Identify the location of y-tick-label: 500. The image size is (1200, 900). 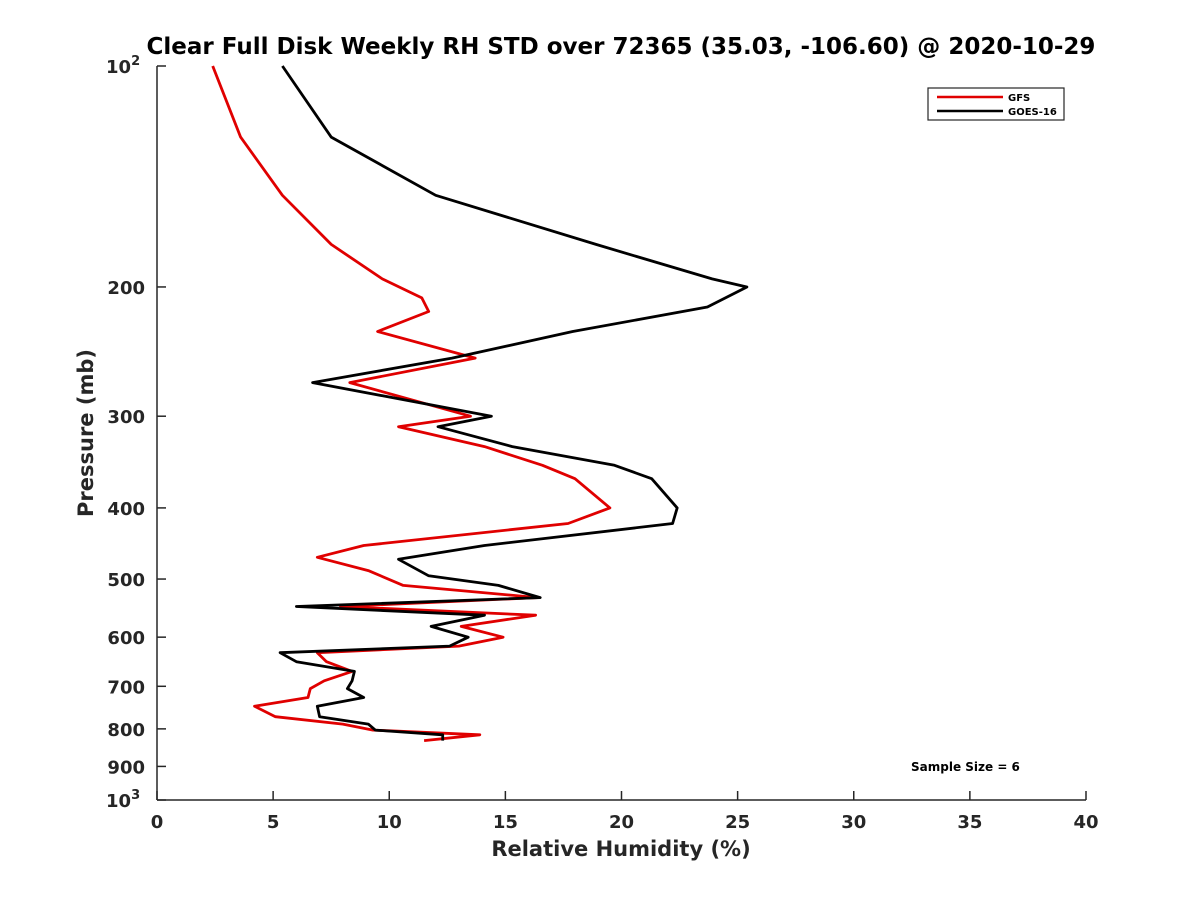
(126, 580).